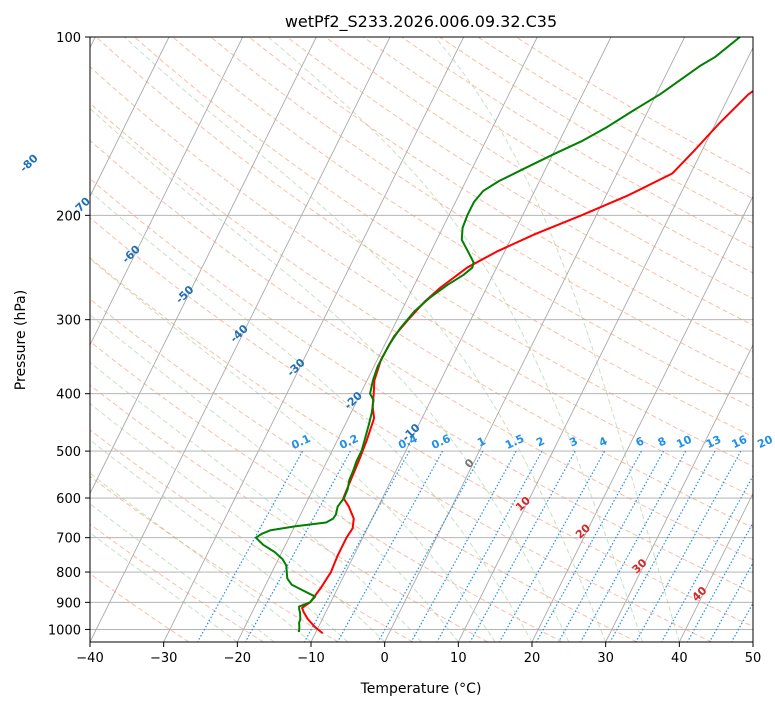 This screenshot has height=713, width=775. I want to click on mixing-ratio-label: 20, so click(765, 442).